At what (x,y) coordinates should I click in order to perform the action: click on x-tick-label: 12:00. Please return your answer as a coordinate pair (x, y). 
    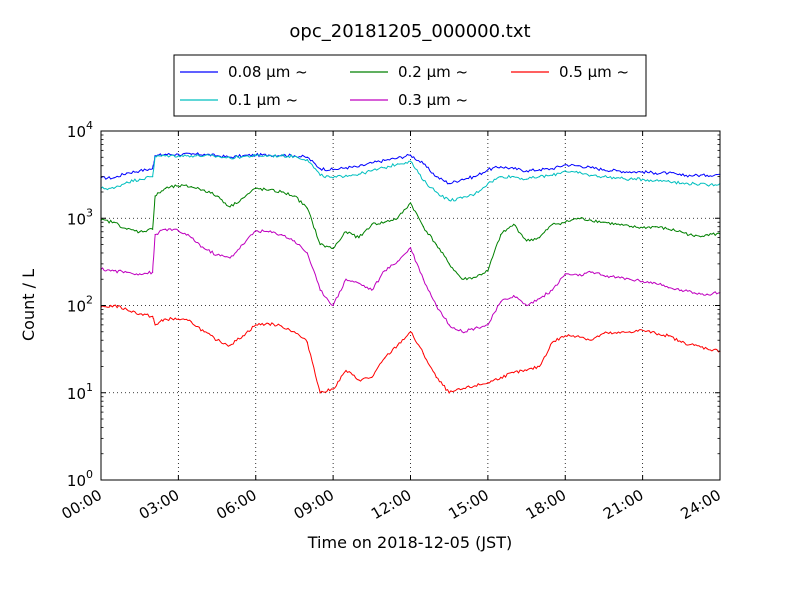
    Looking at the image, I should click on (391, 504).